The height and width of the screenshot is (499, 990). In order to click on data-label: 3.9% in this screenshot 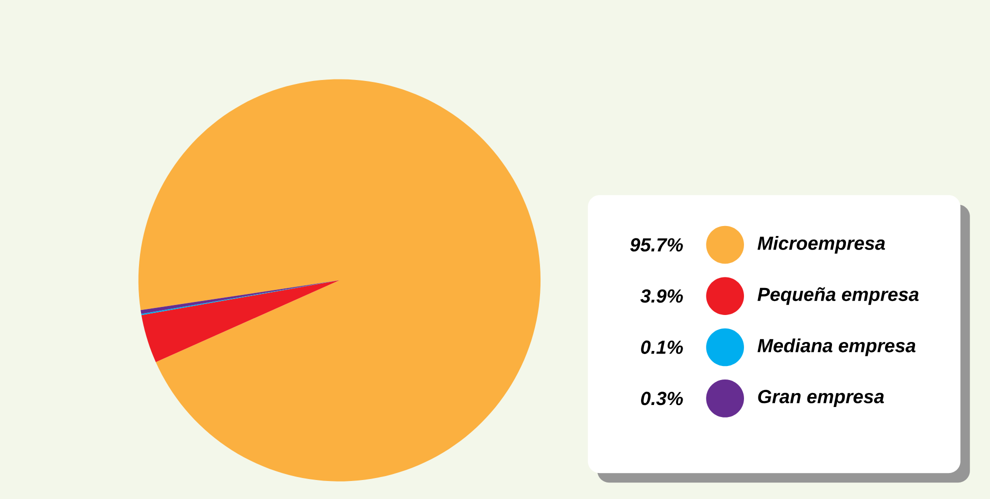, I will do `click(661, 296)`.